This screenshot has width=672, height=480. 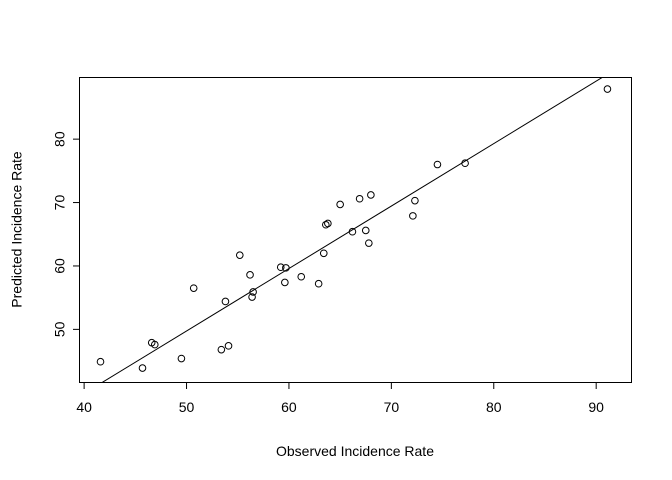 I want to click on y-tick-label: 70, so click(x=60, y=203).